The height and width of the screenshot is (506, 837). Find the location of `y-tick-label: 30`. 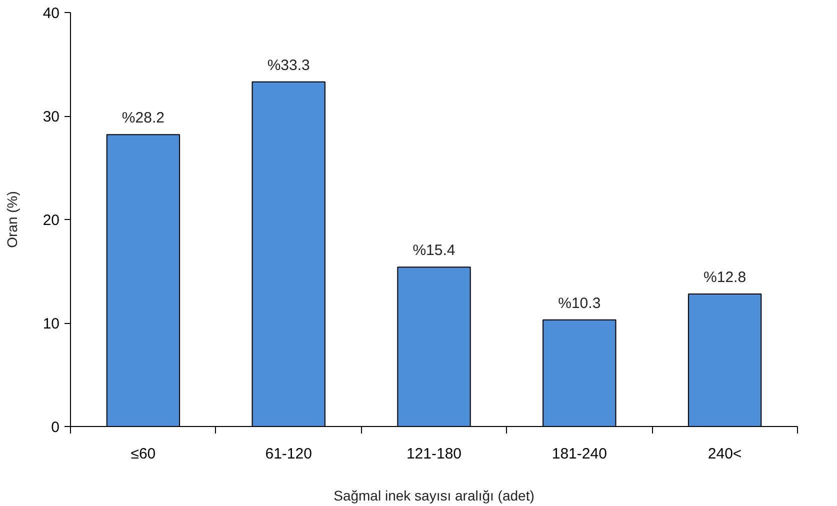

y-tick-label: 30 is located at coordinates (51, 117).